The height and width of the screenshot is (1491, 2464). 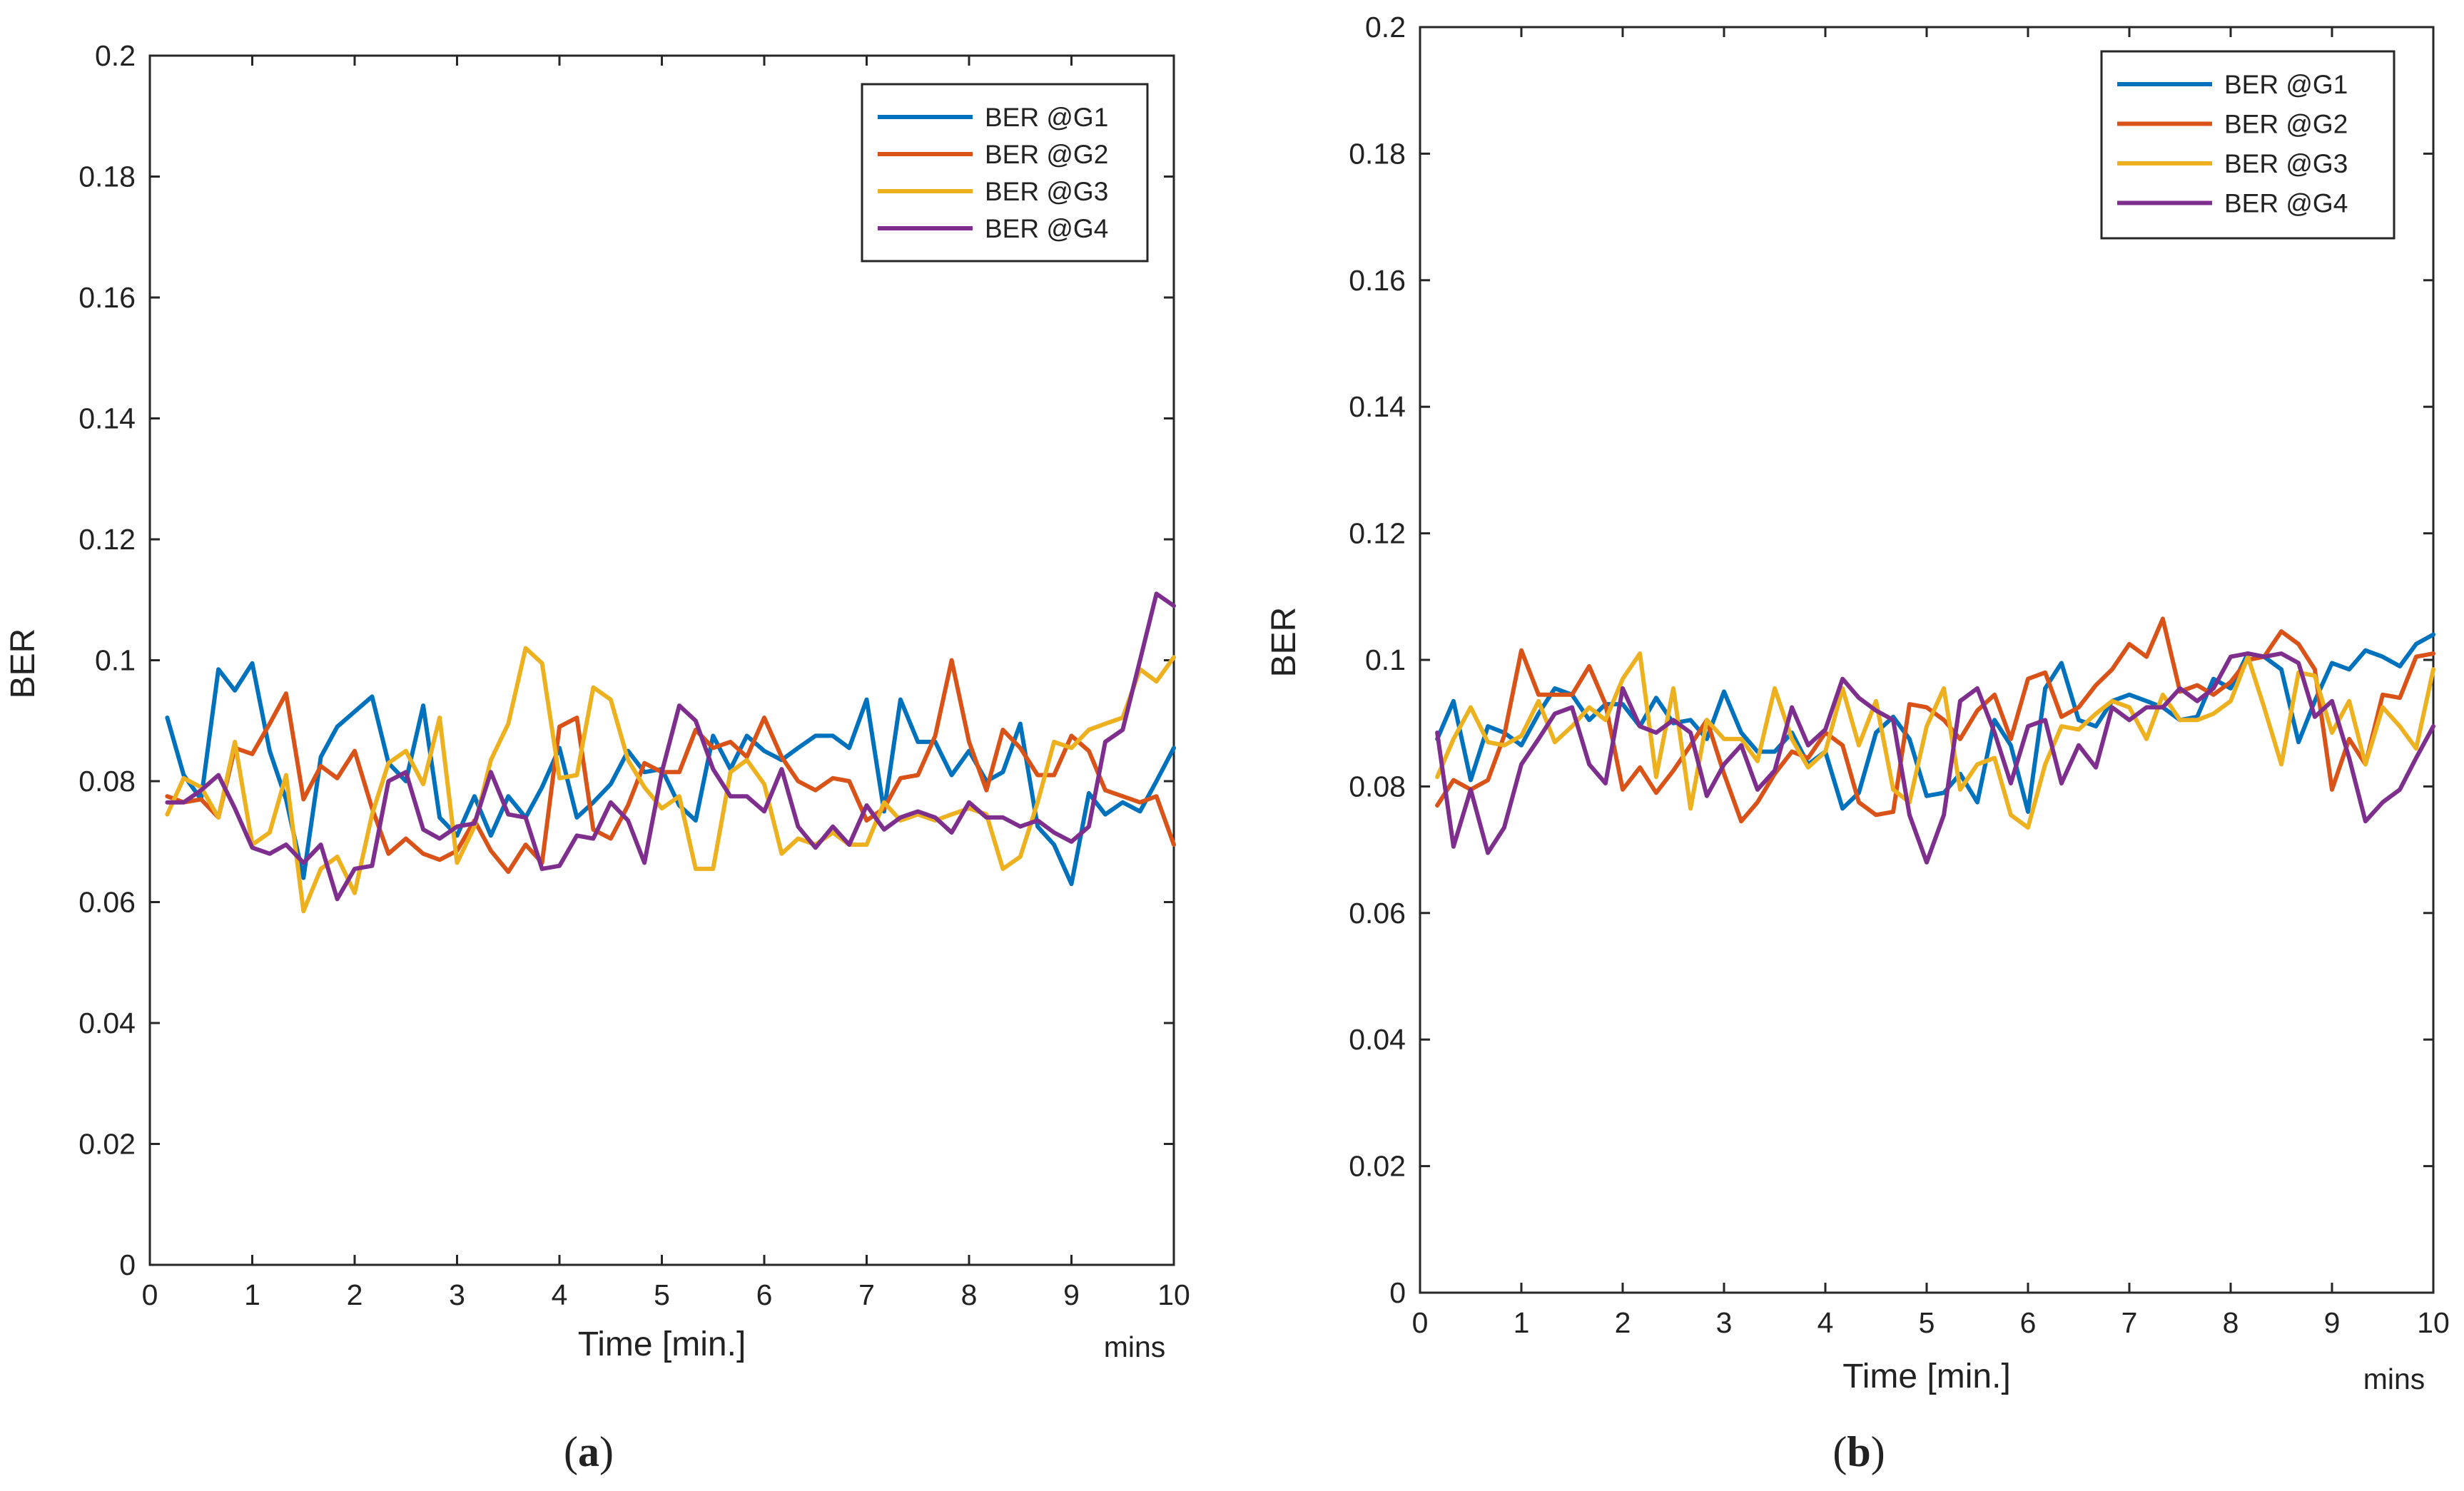 I want to click on panel-label: (a), so click(x=589, y=1451).